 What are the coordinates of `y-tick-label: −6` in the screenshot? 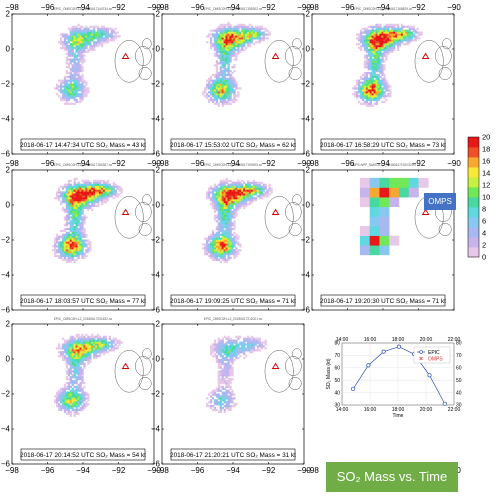 It's located at (6, 154).